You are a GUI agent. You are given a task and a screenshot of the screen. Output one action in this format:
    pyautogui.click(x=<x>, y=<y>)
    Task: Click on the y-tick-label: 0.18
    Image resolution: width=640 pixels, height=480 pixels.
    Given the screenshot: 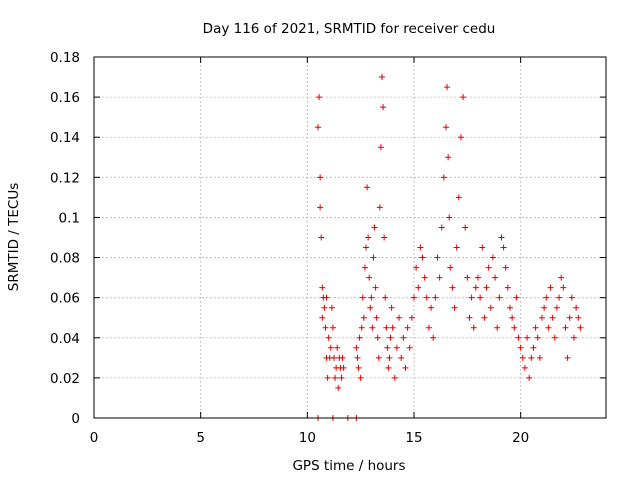 What is the action you would take?
    pyautogui.click(x=65, y=58)
    